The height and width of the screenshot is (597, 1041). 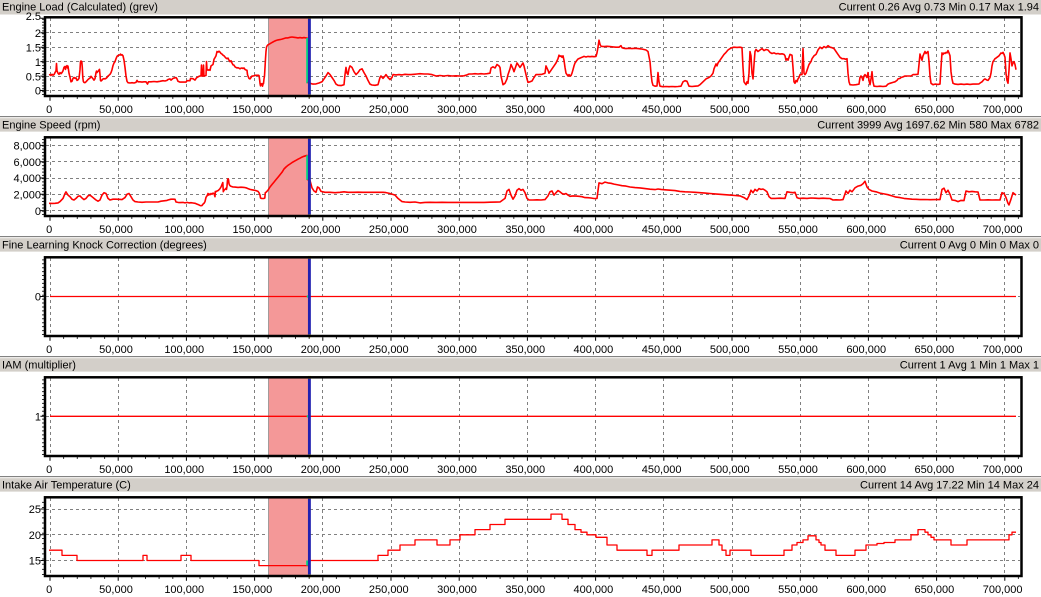 What do you see at coordinates (33, 77) in the screenshot?
I see `svg-text: 0.5` at bounding box center [33, 77].